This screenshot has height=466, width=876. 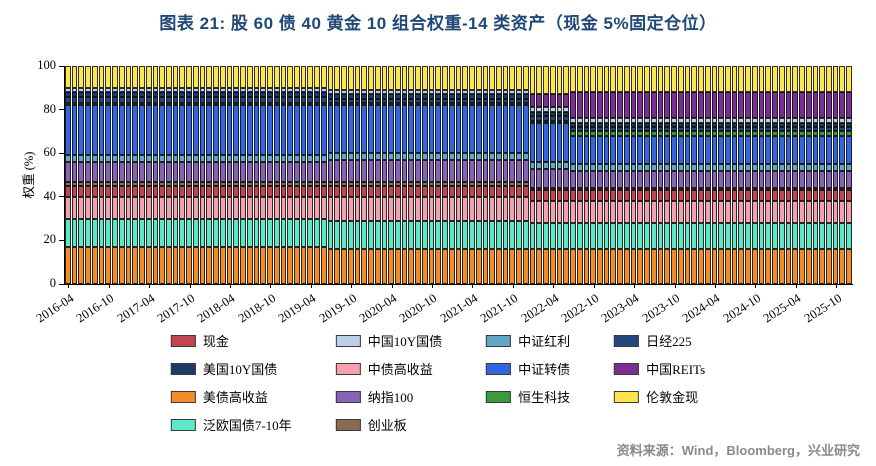 What do you see at coordinates (499, 368) in the screenshot?
I see `legend-swatch` at bounding box center [499, 368].